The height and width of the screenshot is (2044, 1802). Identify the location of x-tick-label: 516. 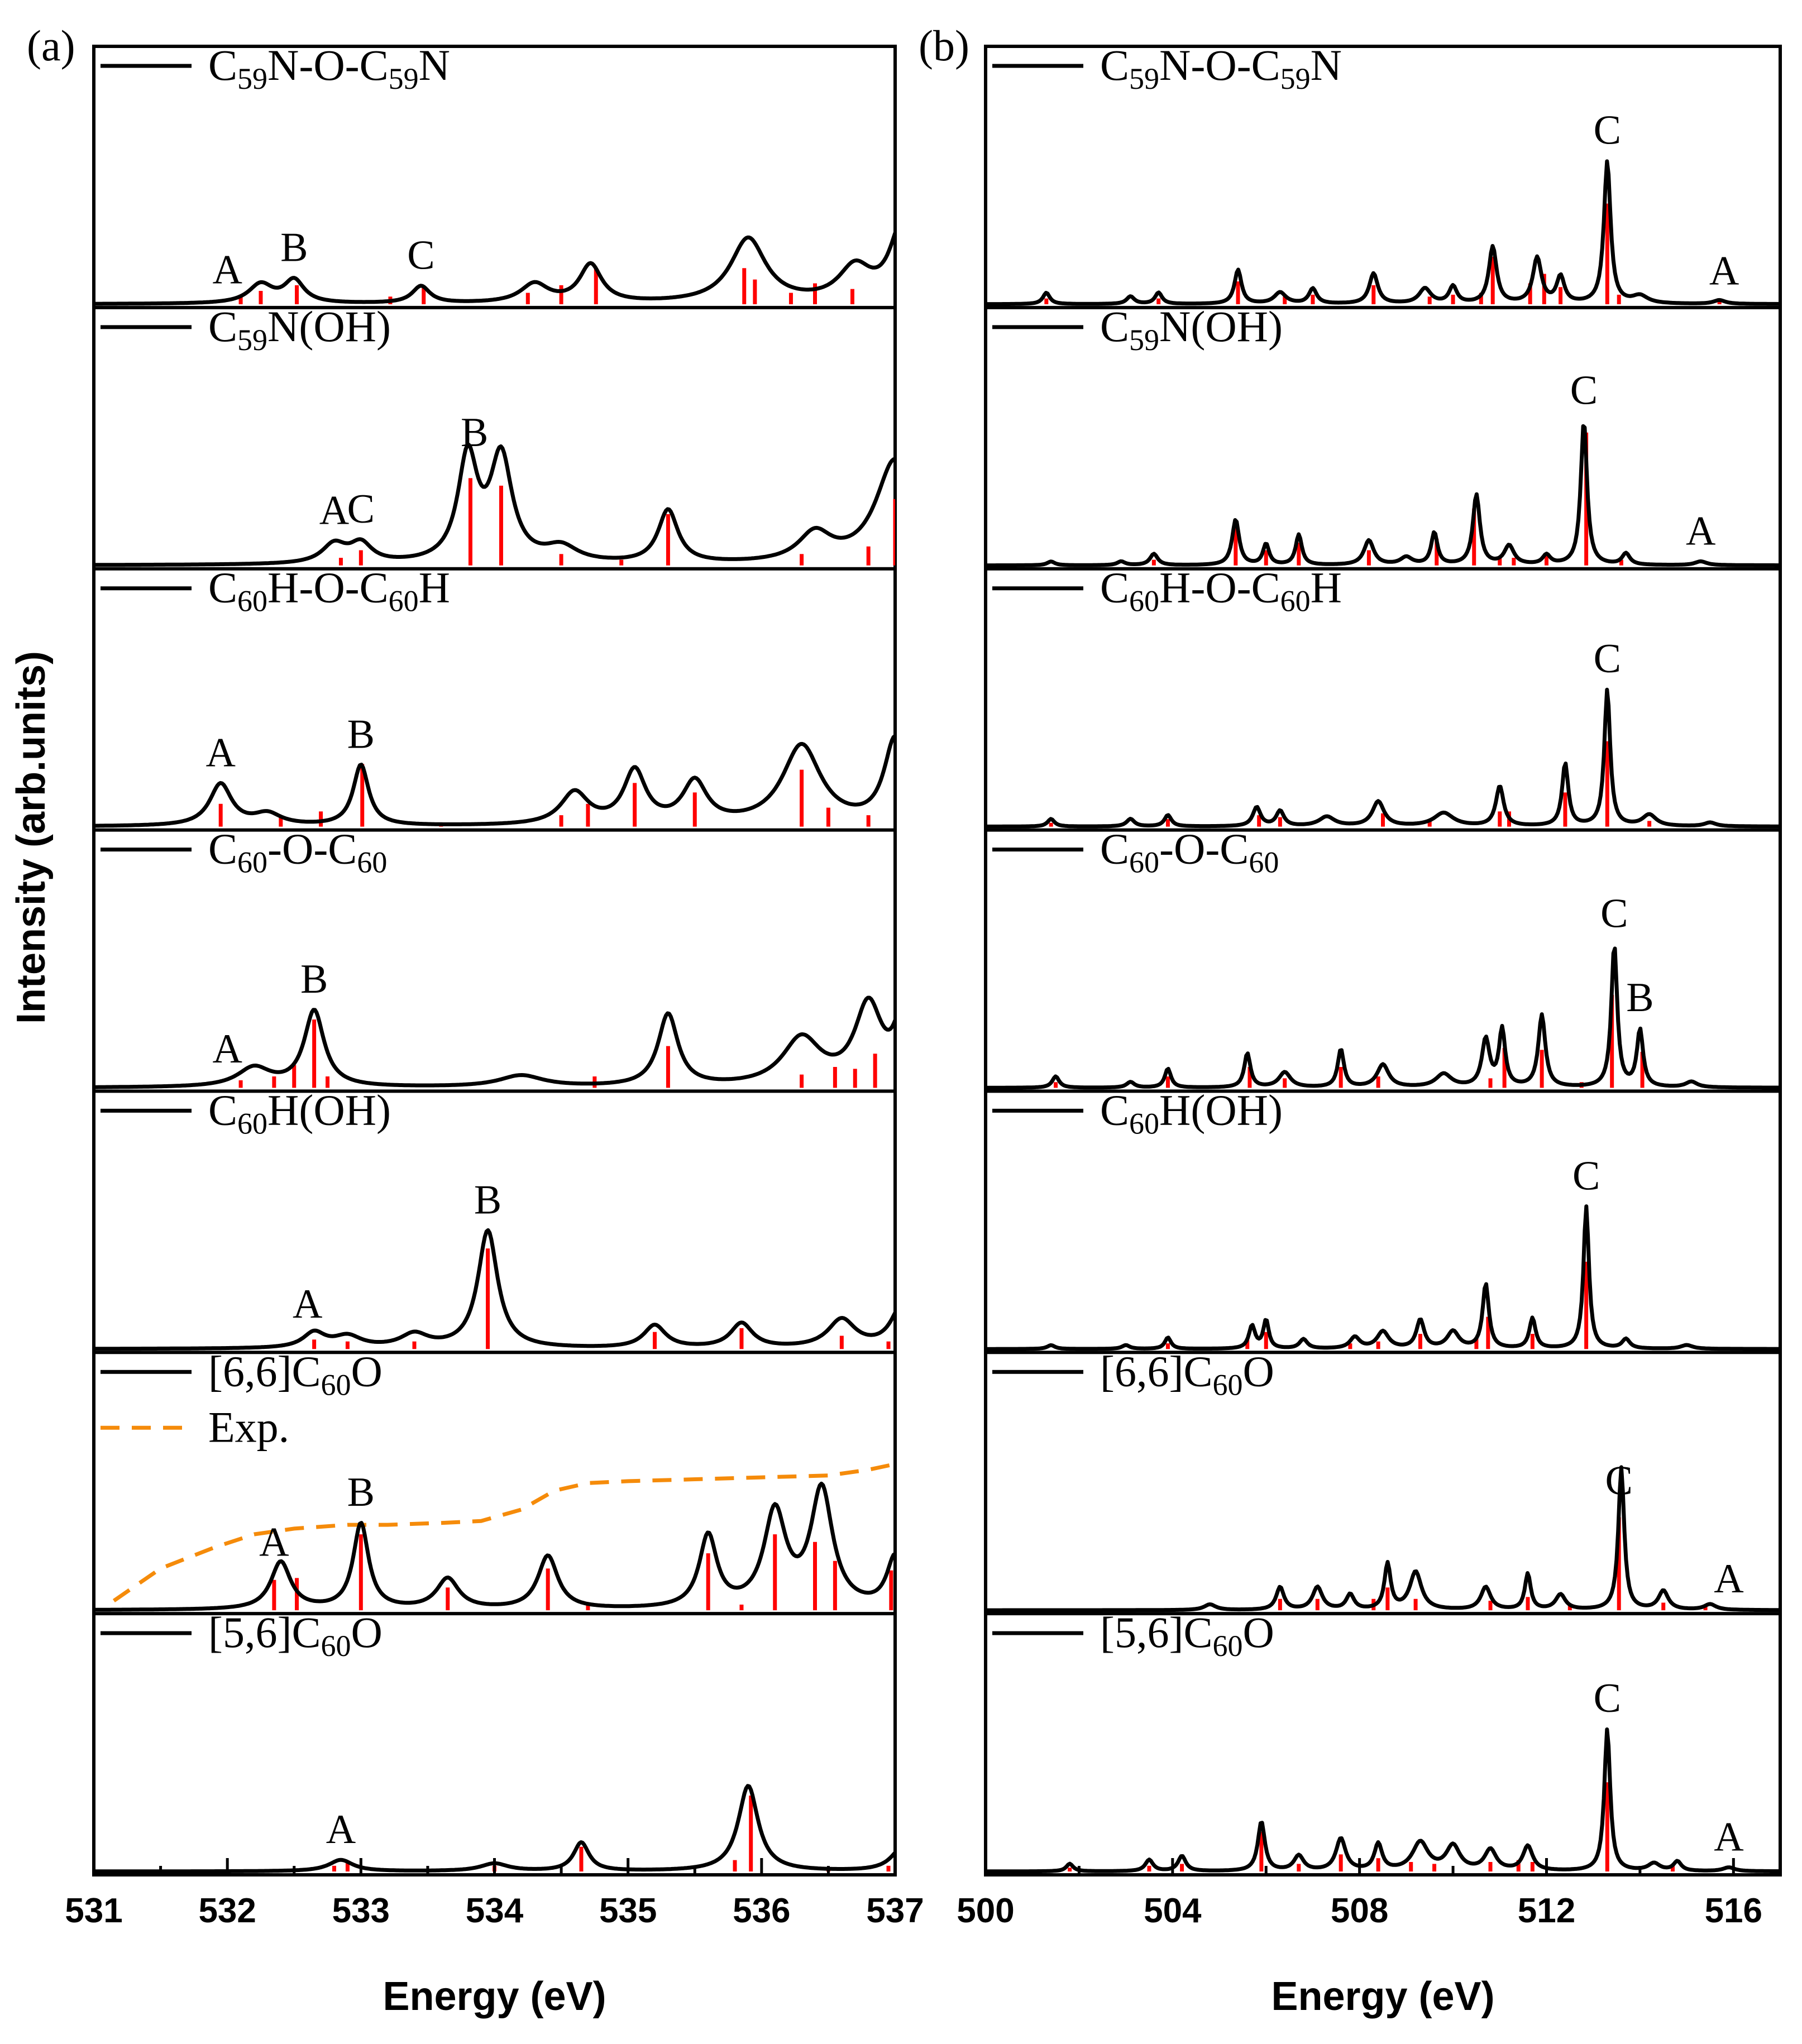
(1733, 1911).